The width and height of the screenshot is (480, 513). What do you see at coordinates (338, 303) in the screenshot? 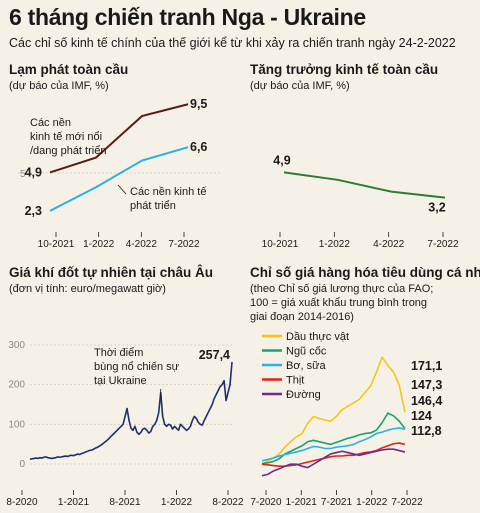
I see `food-chart-subtitle: 100 = giá xuất khẩu trung bình trong` at bounding box center [338, 303].